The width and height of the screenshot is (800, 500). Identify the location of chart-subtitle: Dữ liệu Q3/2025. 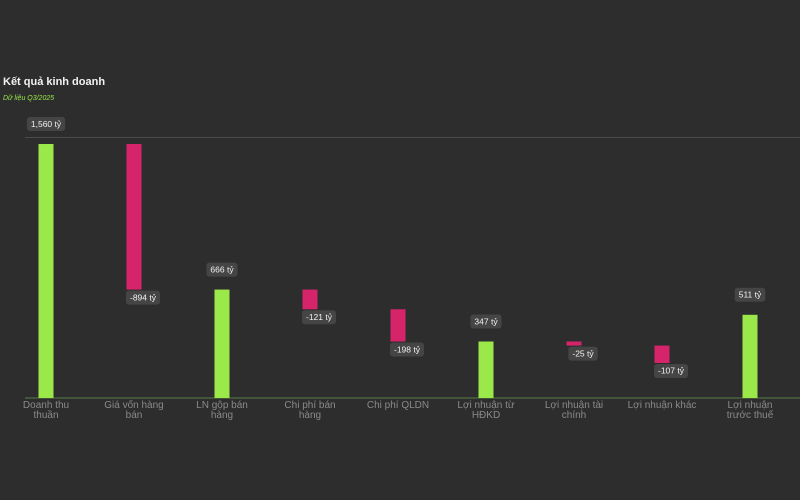
(29, 98).